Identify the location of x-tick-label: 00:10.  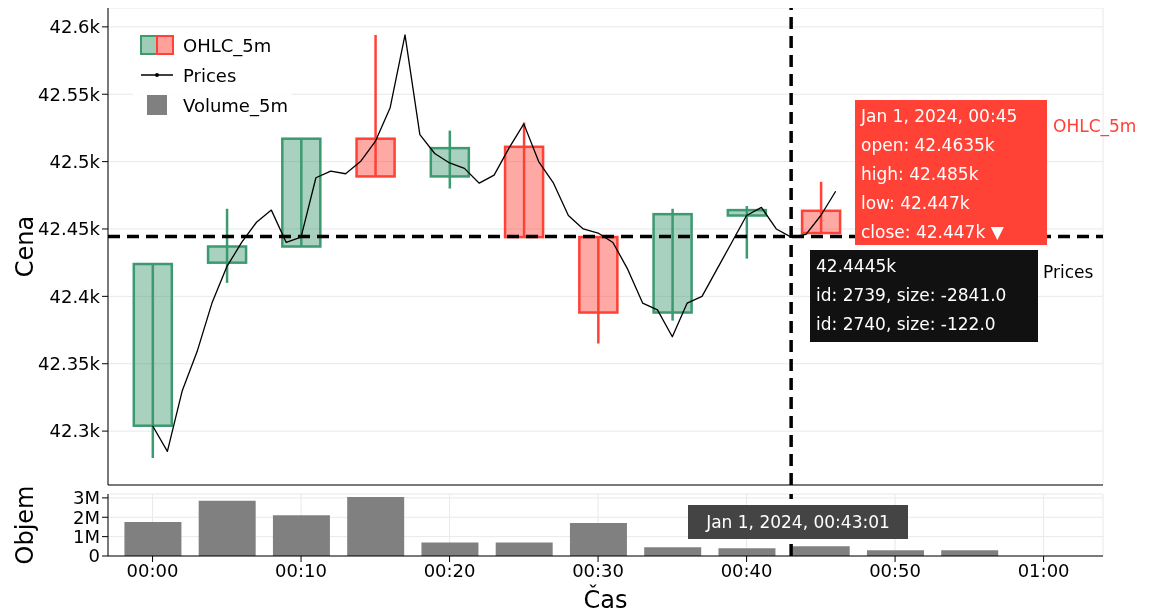
(301, 570).